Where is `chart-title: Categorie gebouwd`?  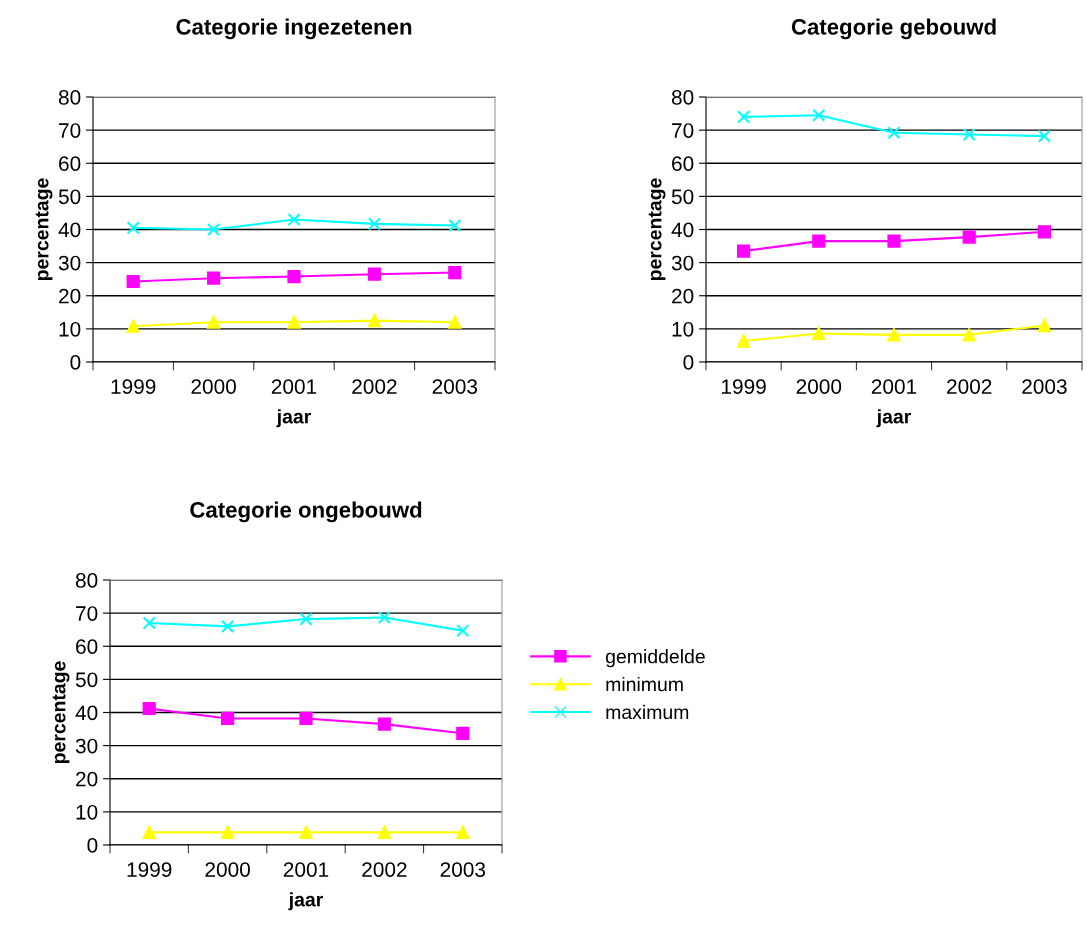 chart-title: Categorie gebouwd is located at coordinates (893, 29).